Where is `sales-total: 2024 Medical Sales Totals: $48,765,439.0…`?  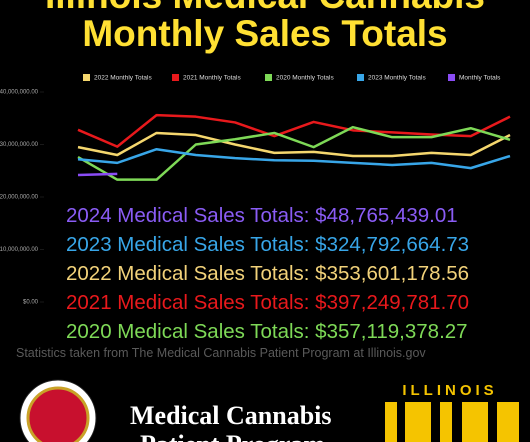 sales-total: 2024 Medical Sales Totals: $48,765,439.0… is located at coordinates (262, 215).